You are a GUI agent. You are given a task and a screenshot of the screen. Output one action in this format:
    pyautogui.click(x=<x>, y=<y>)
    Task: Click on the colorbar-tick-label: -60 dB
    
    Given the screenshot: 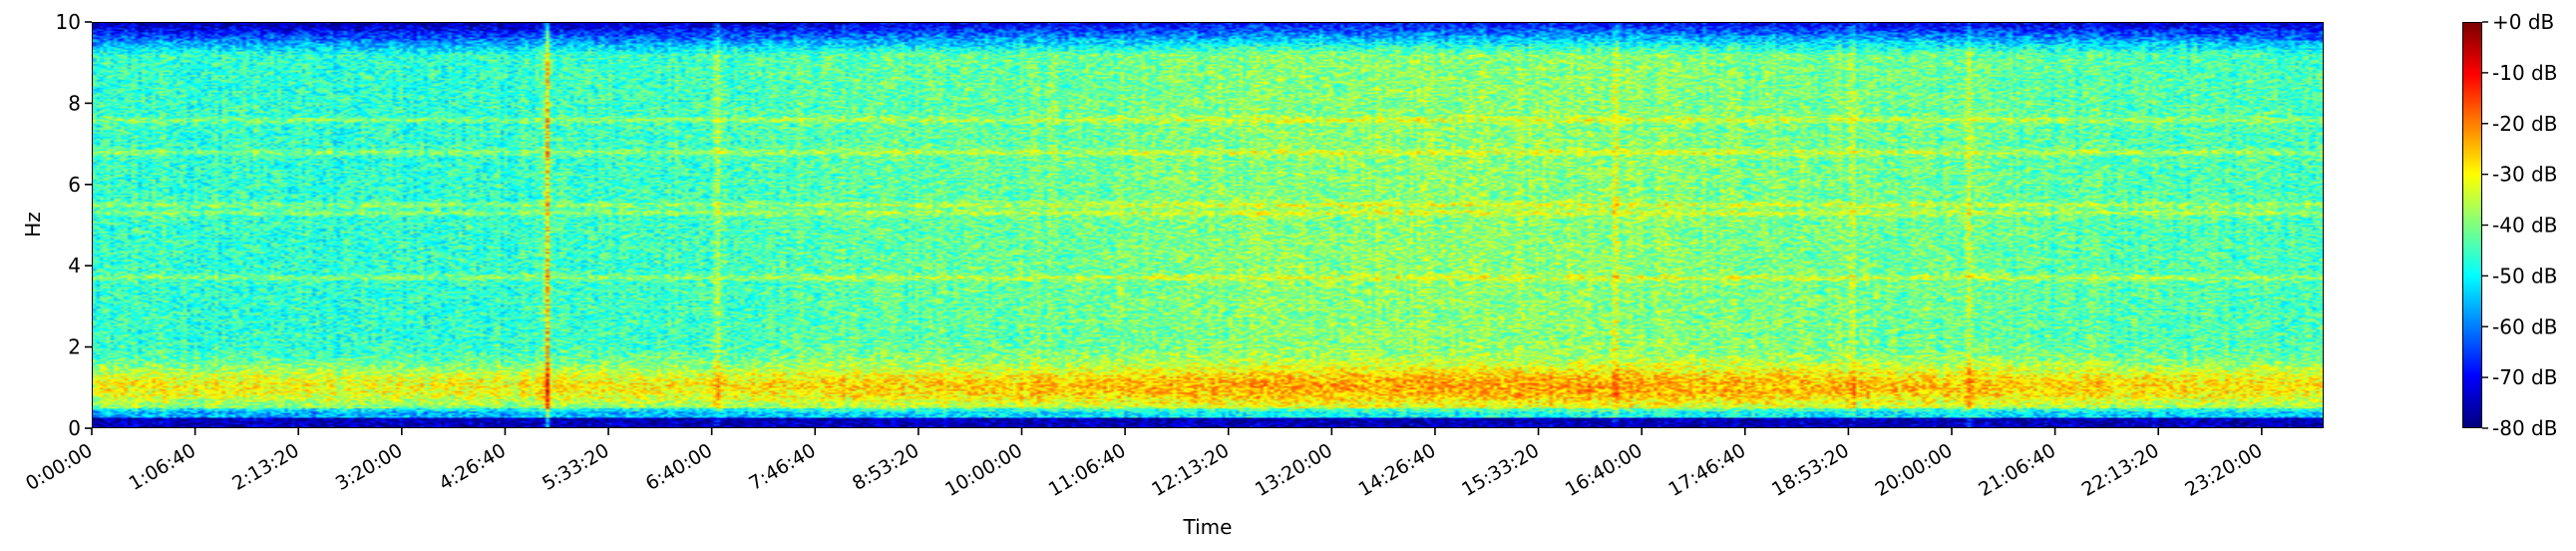 What is the action you would take?
    pyautogui.click(x=2525, y=326)
    